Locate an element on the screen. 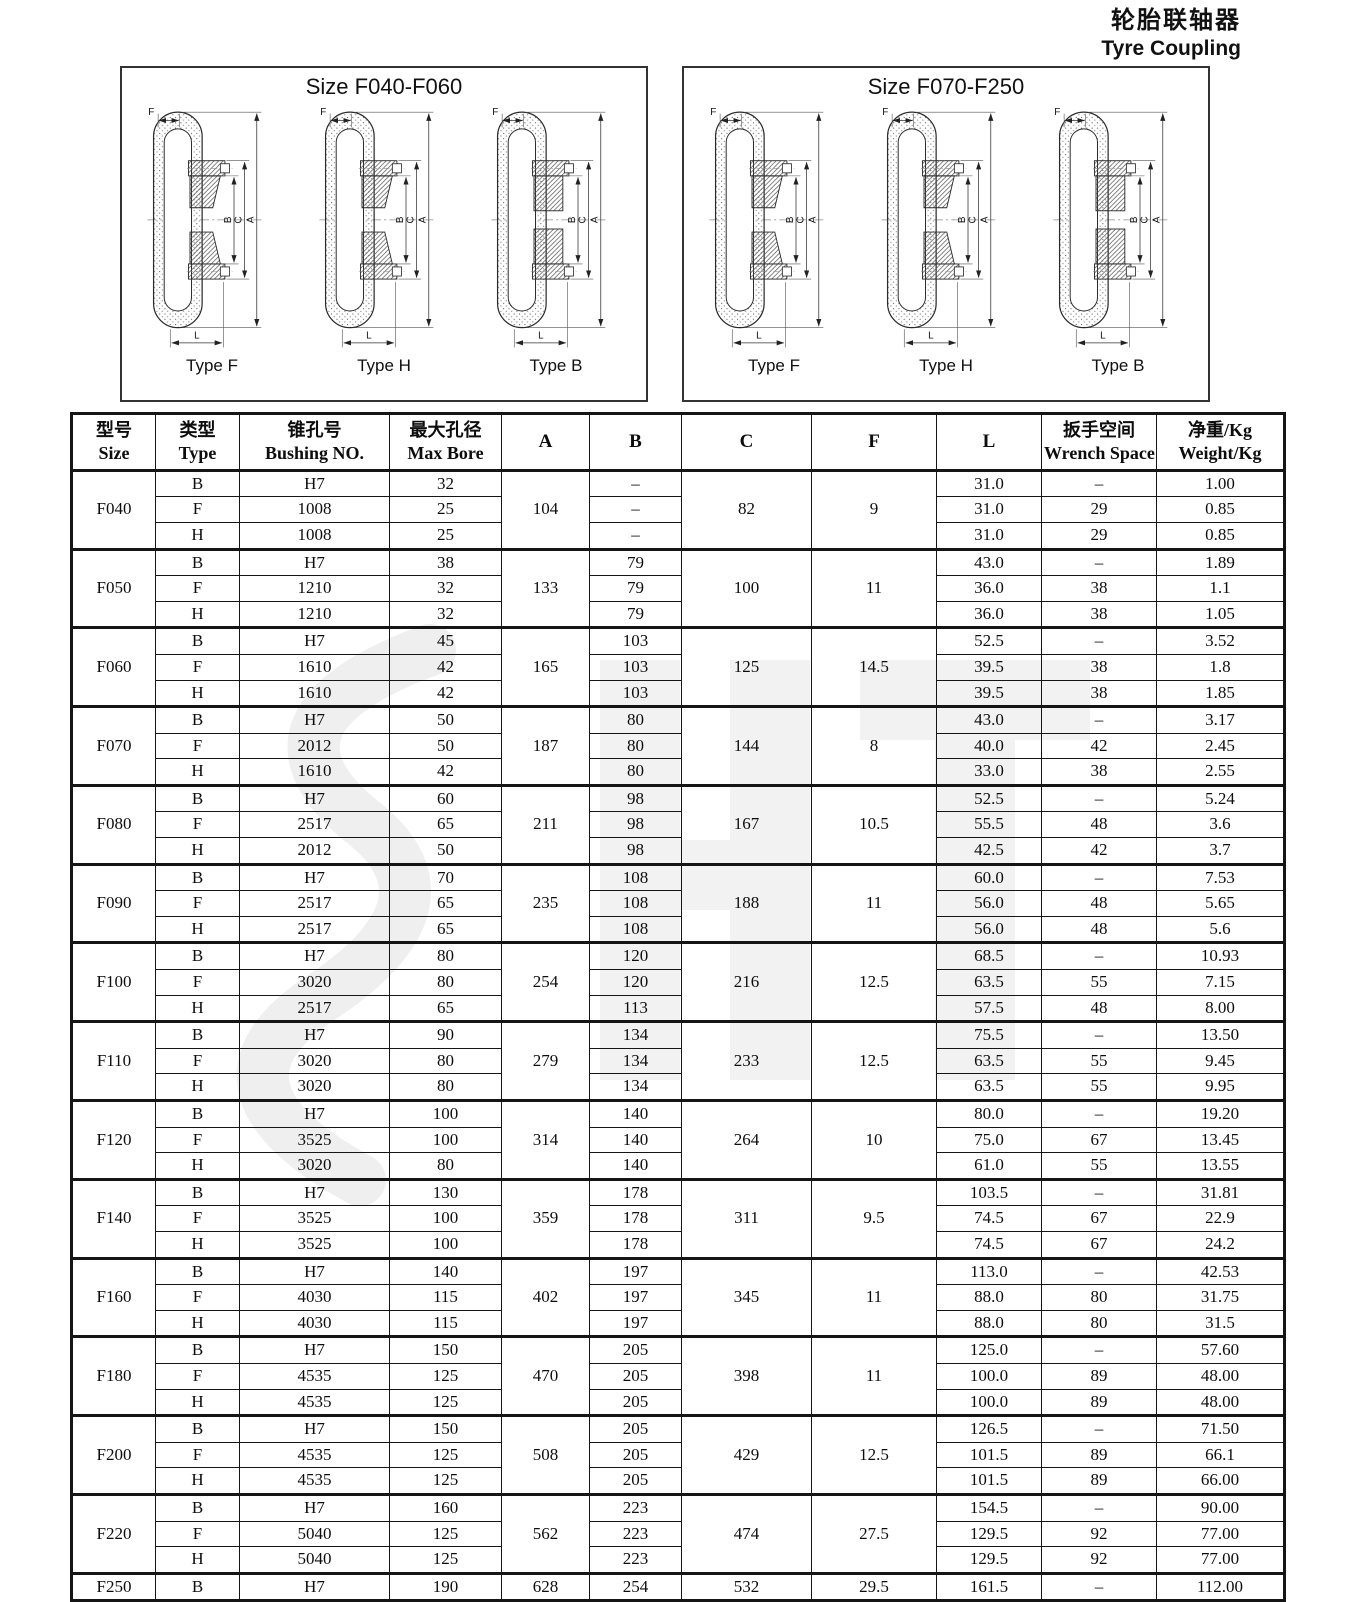 The height and width of the screenshot is (1602, 1347). cell-b: – is located at coordinates (635, 483).